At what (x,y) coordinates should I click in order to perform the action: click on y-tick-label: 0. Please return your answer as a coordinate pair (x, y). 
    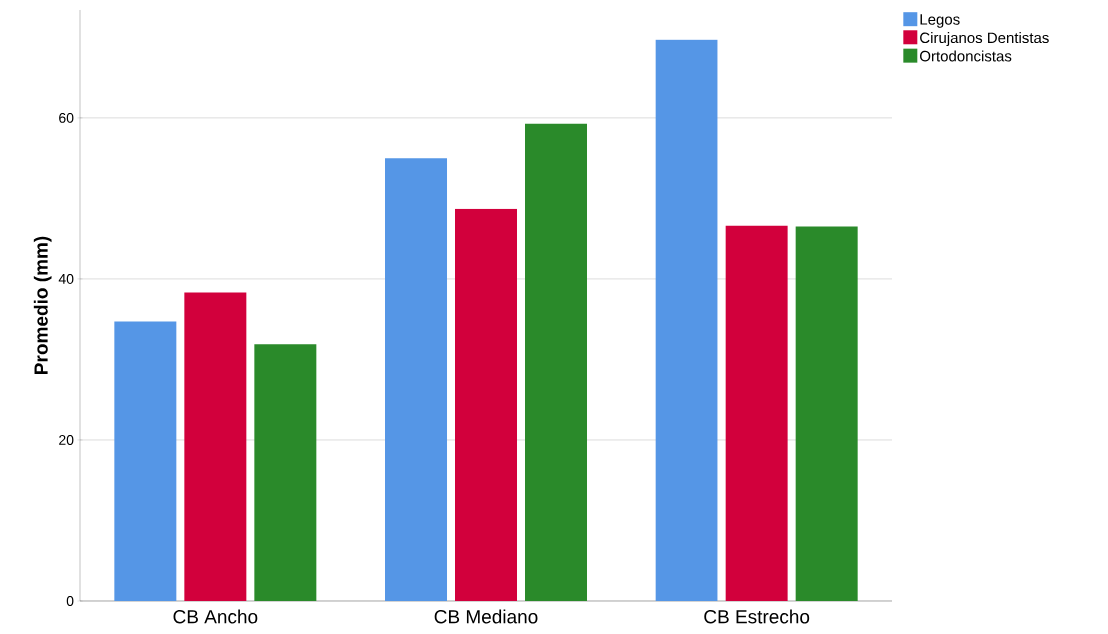
    Looking at the image, I should click on (70, 601).